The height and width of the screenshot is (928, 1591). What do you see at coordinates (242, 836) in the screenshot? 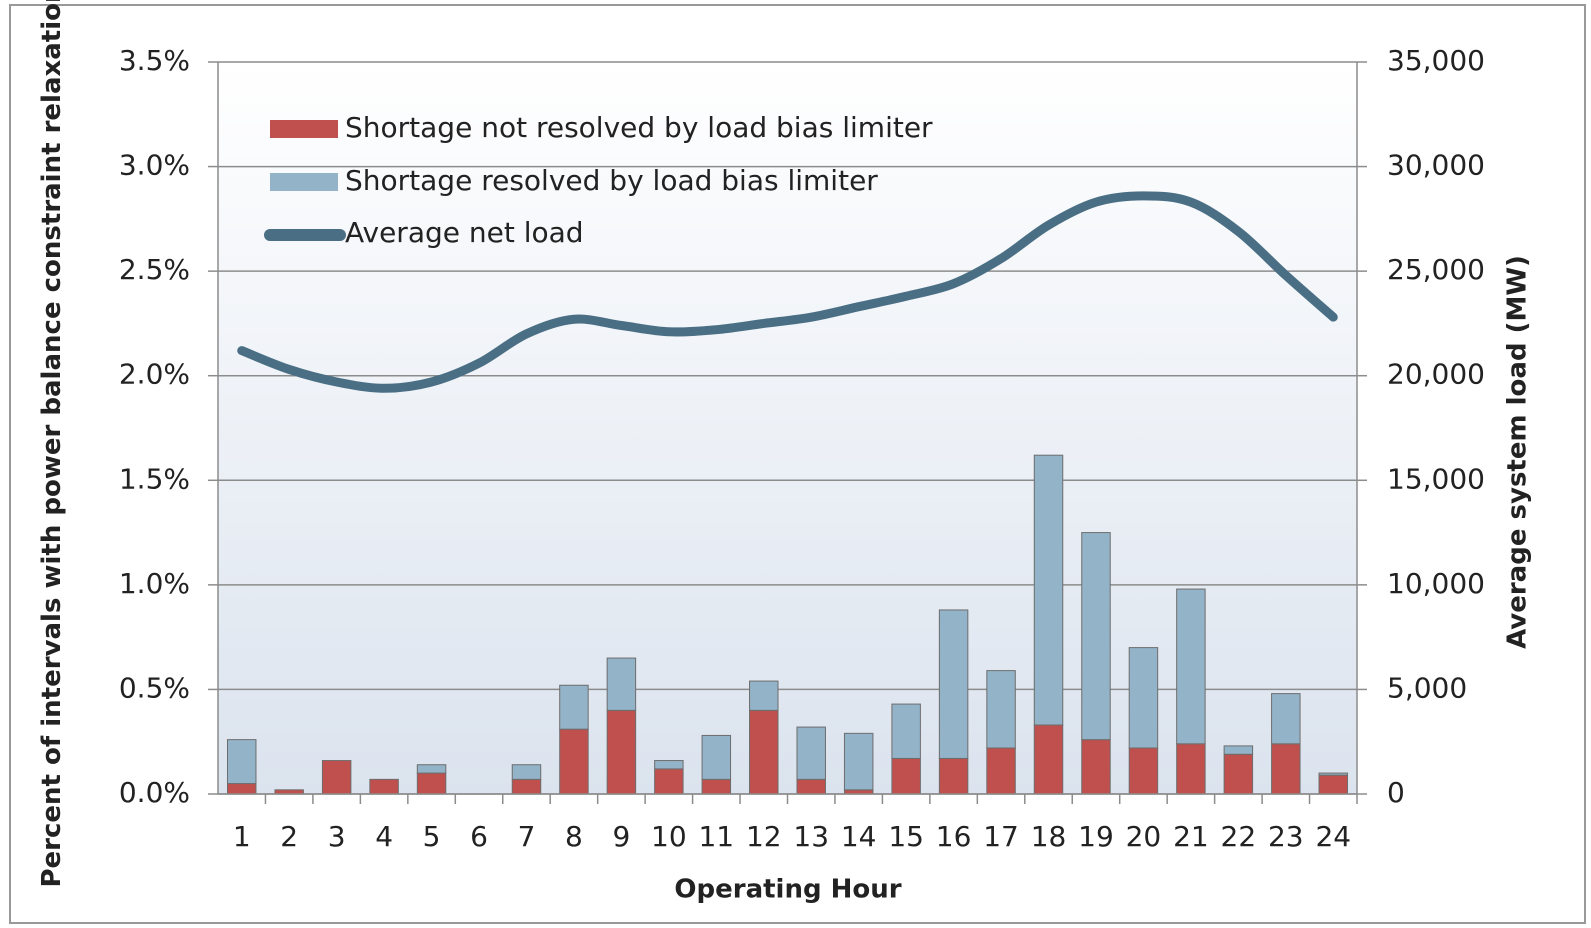
I see `x-tick-label: 1` at bounding box center [242, 836].